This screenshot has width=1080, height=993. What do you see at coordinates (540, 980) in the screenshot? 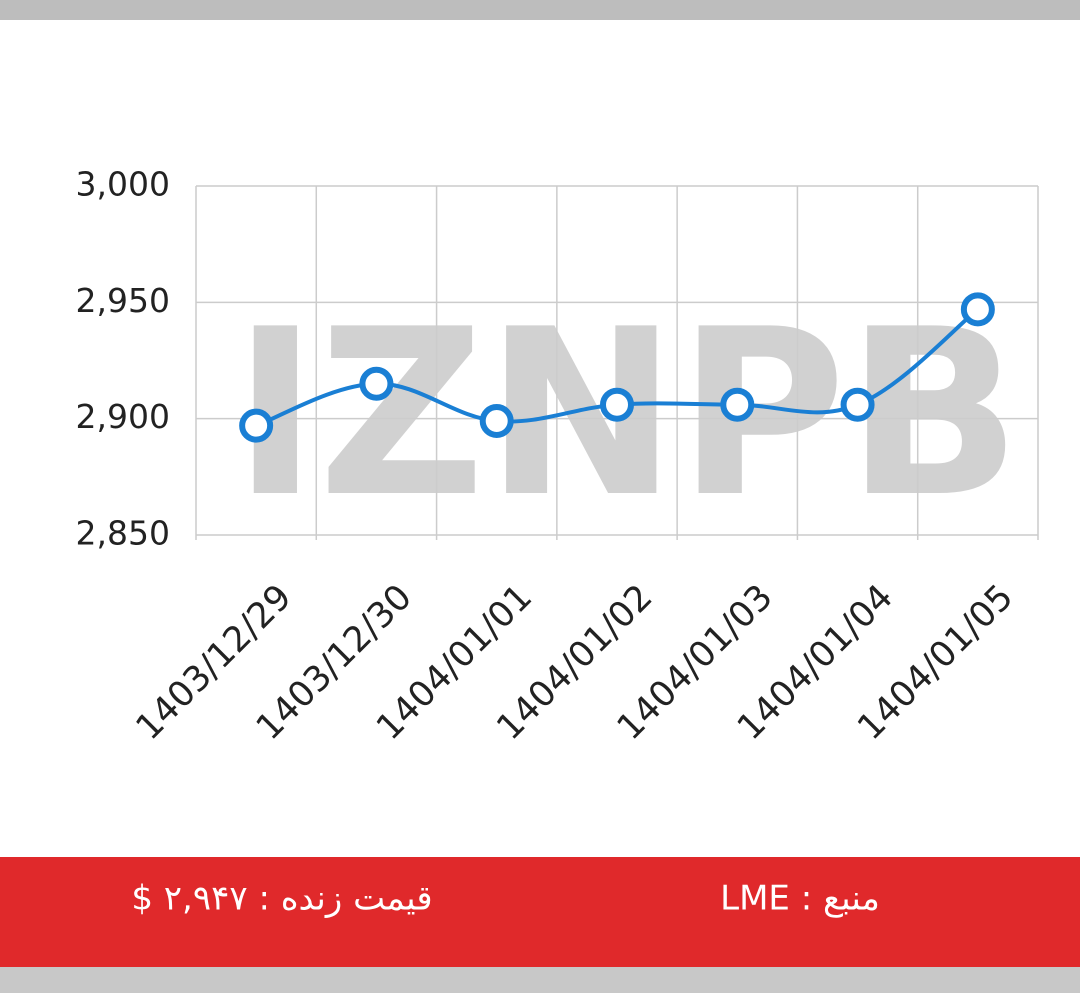
I see `bottom-bar` at bounding box center [540, 980].